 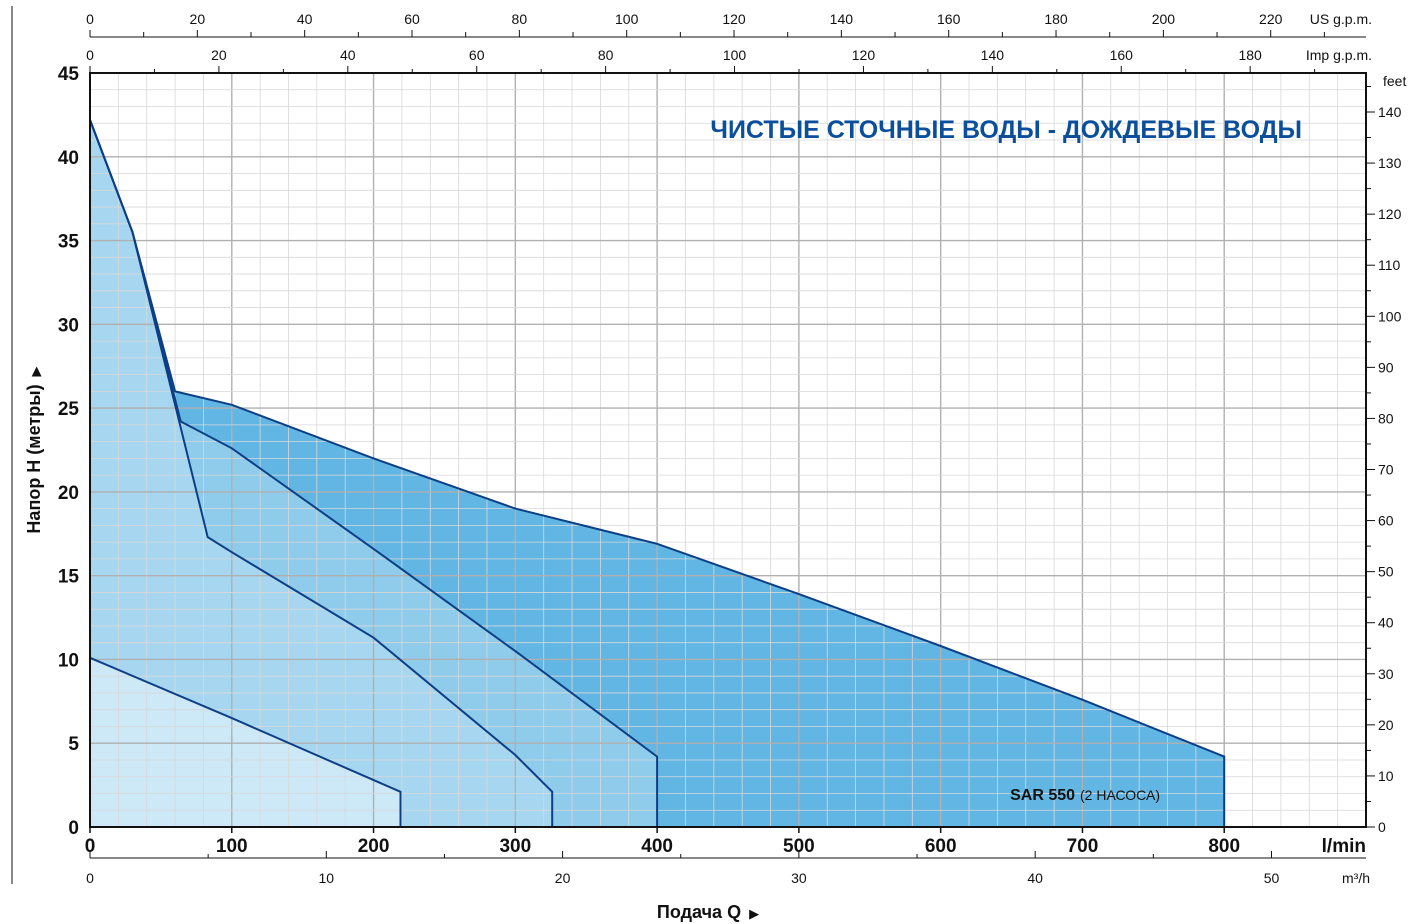 I want to click on right-tick-label: 50, so click(x=1386, y=572).